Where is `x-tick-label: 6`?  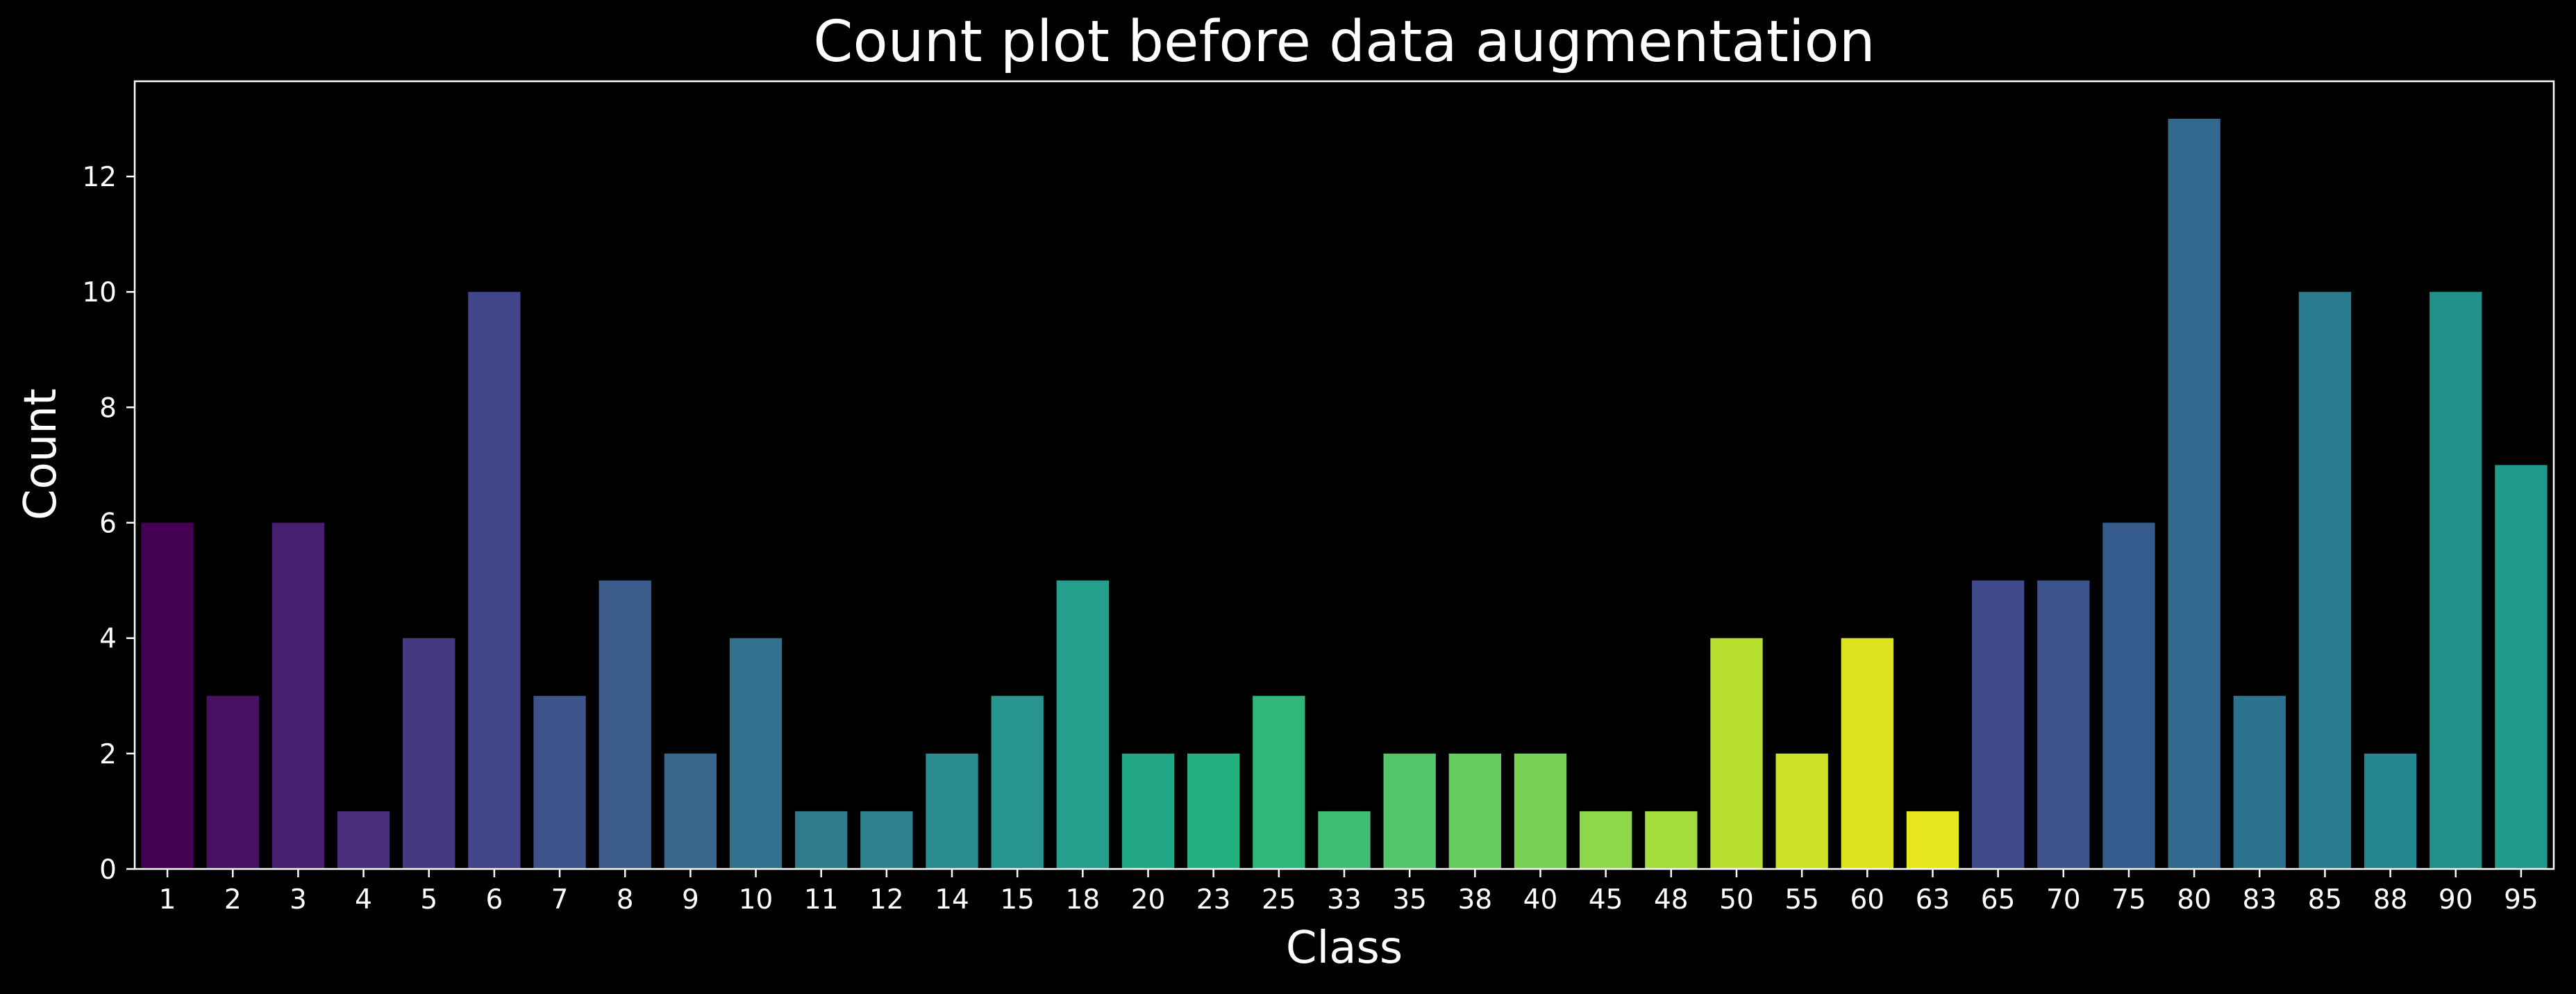 x-tick-label: 6 is located at coordinates (494, 900).